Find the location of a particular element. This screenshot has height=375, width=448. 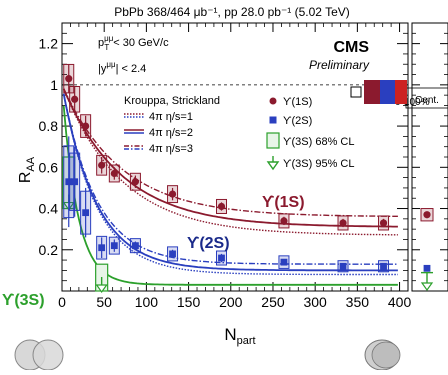

pt-cut: < 30 GeV/c is located at coordinates (141, 43).